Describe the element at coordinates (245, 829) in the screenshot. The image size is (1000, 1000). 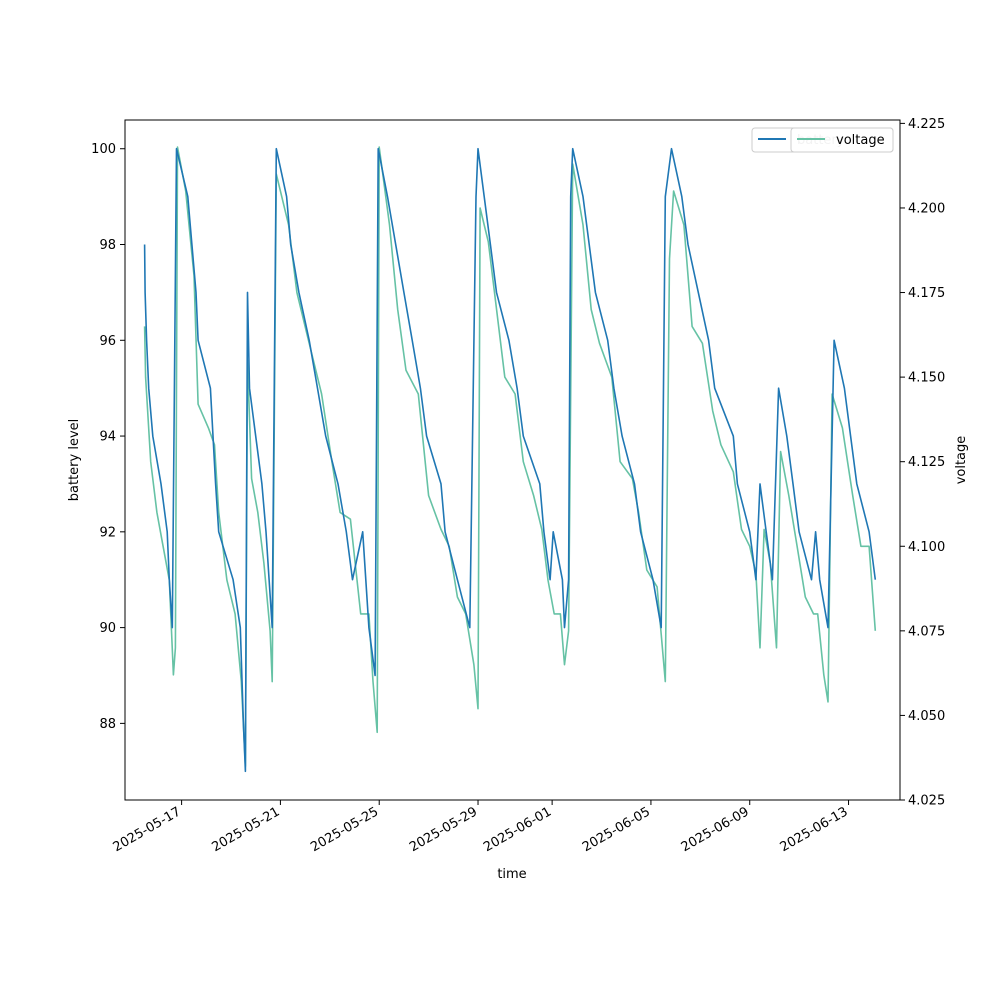
I see `x-tick-label-1: 2025-05-21` at that location.